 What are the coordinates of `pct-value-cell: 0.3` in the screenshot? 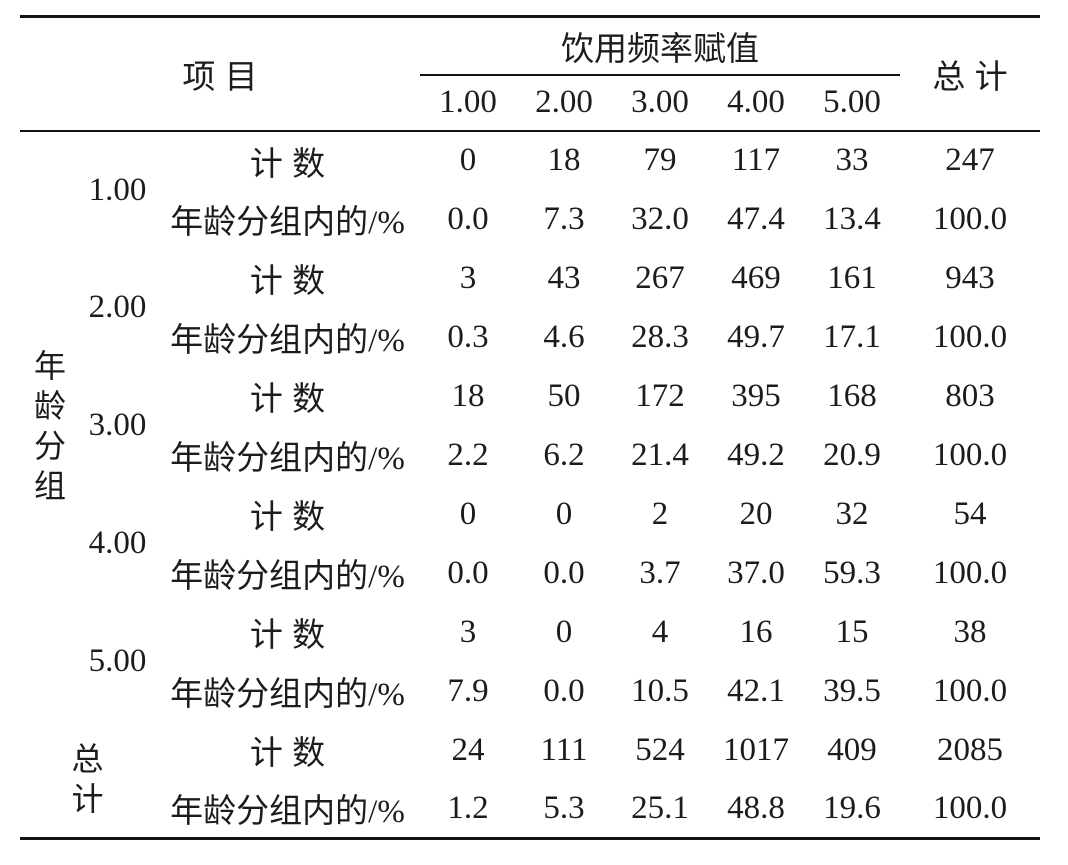 It's located at (468, 336).